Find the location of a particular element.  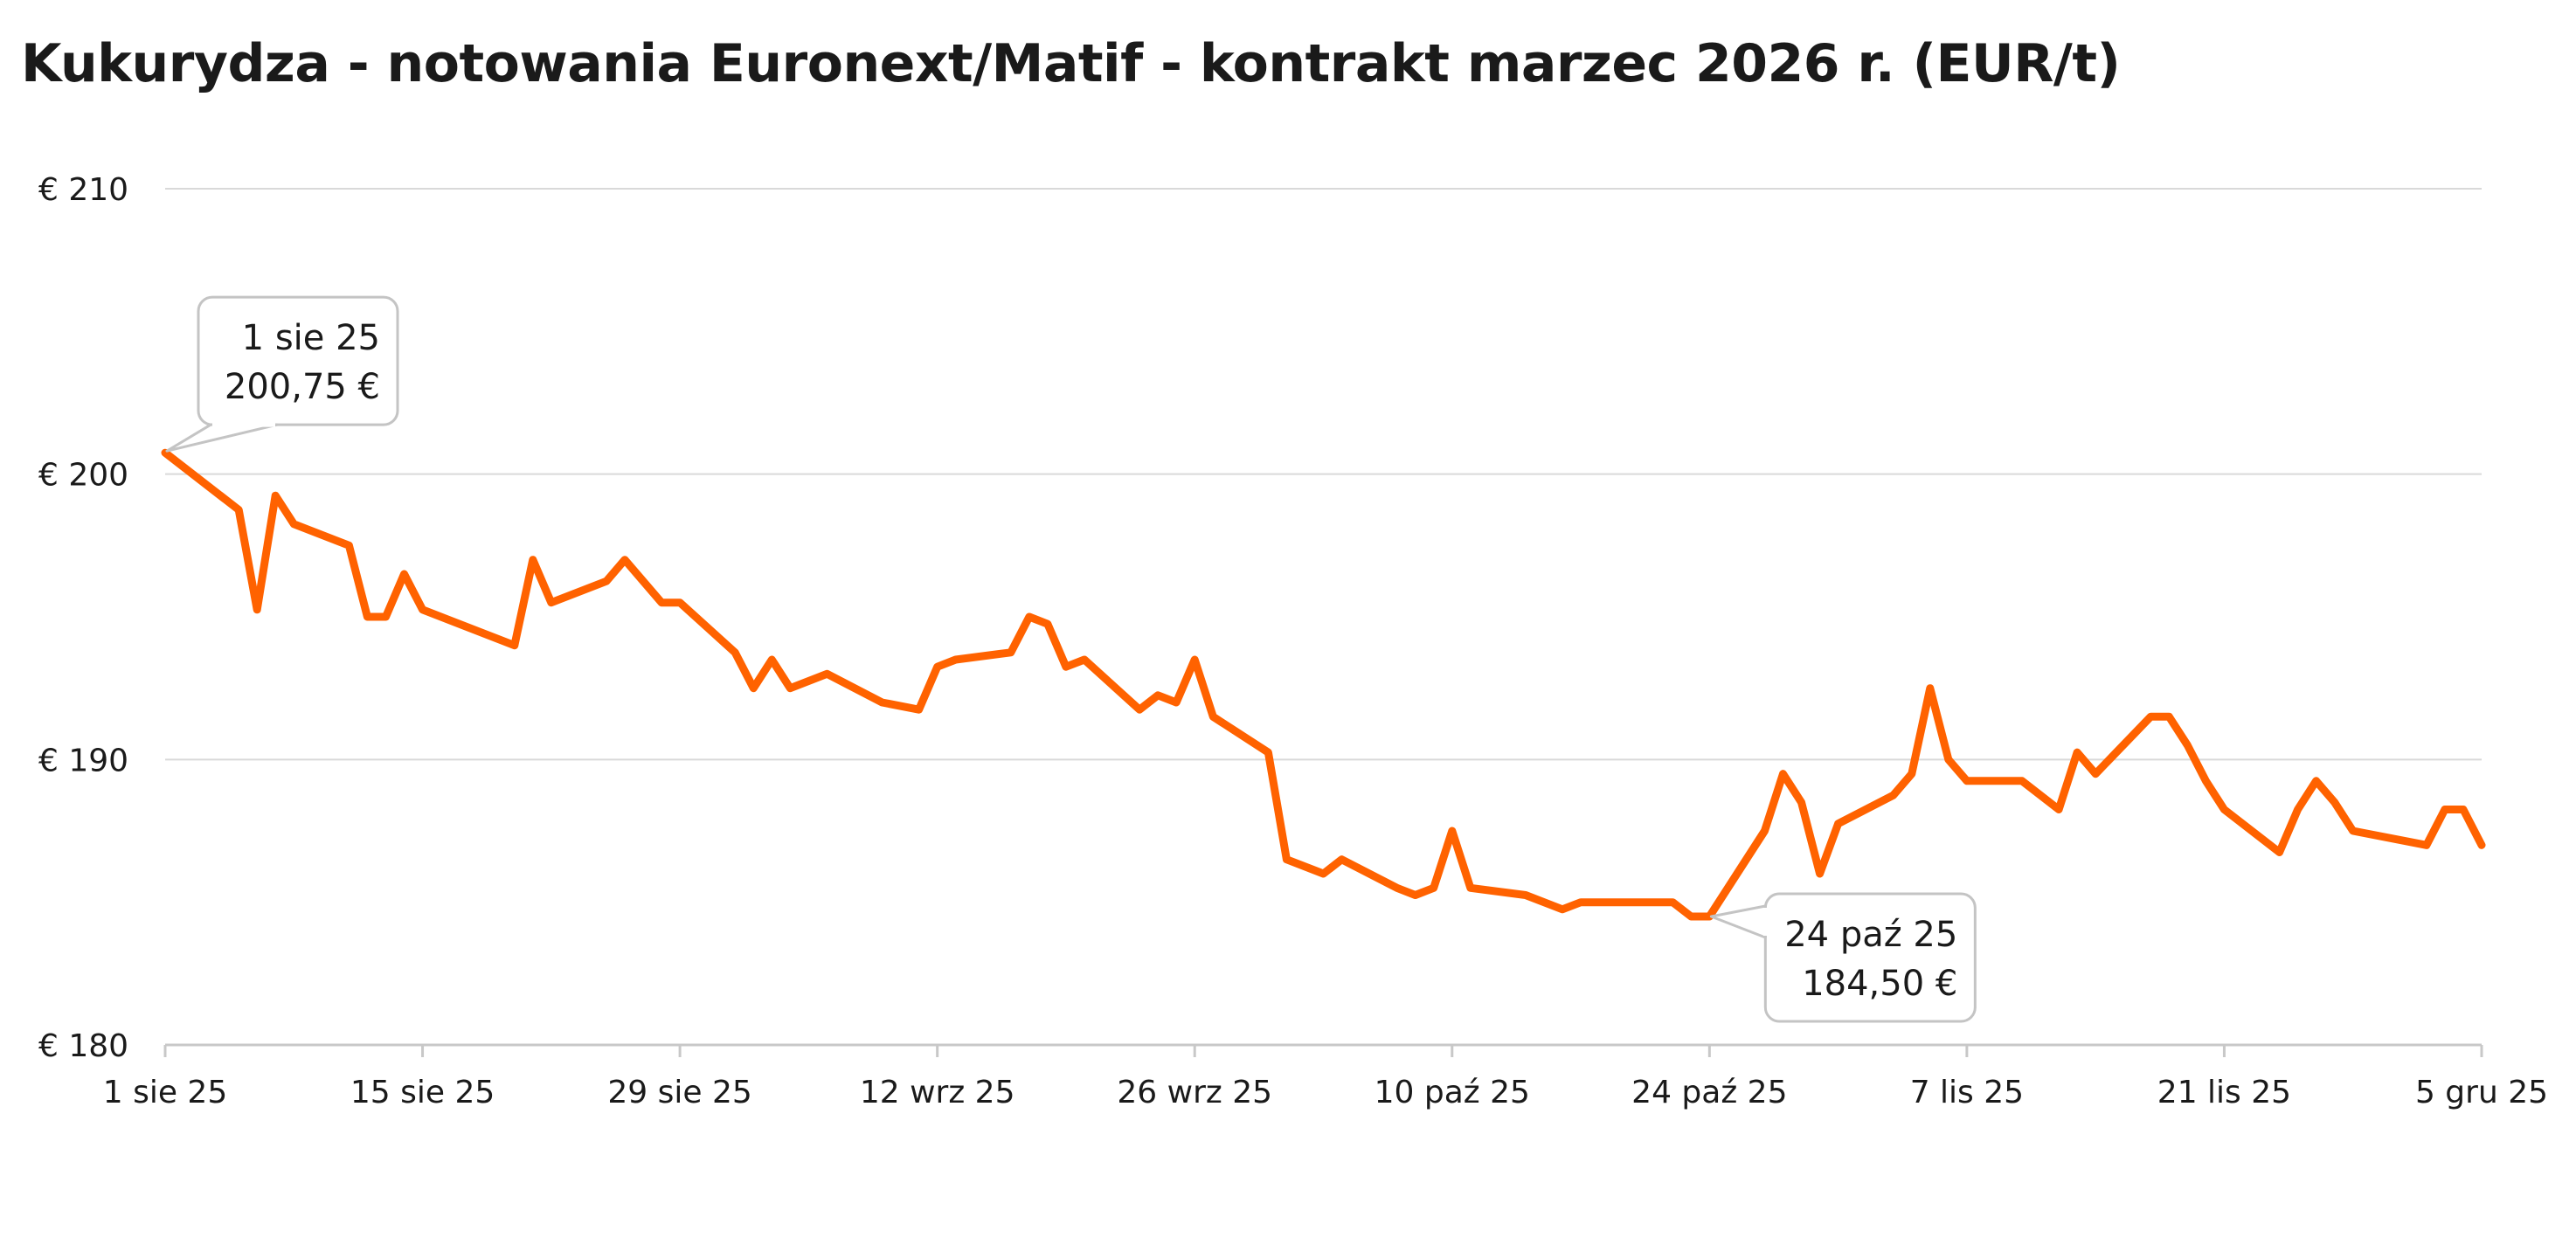

callout-date-label: 24 paź 25 is located at coordinates (1870, 935).